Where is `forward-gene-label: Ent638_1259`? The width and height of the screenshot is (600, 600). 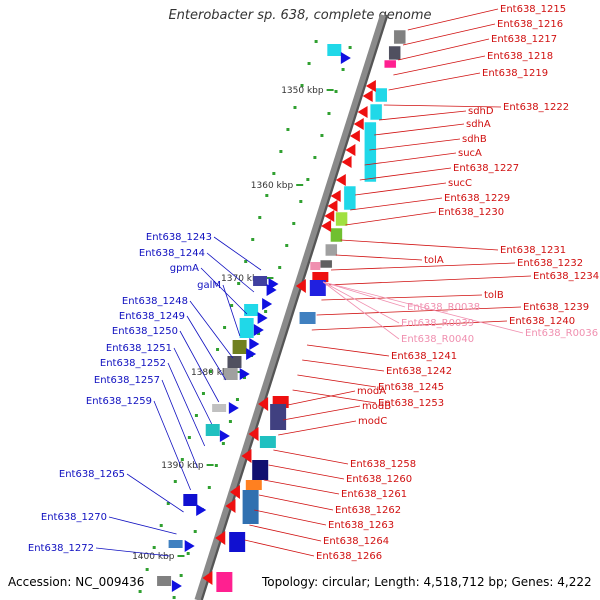 forward-gene-label: Ent638_1259 is located at coordinates (119, 401).